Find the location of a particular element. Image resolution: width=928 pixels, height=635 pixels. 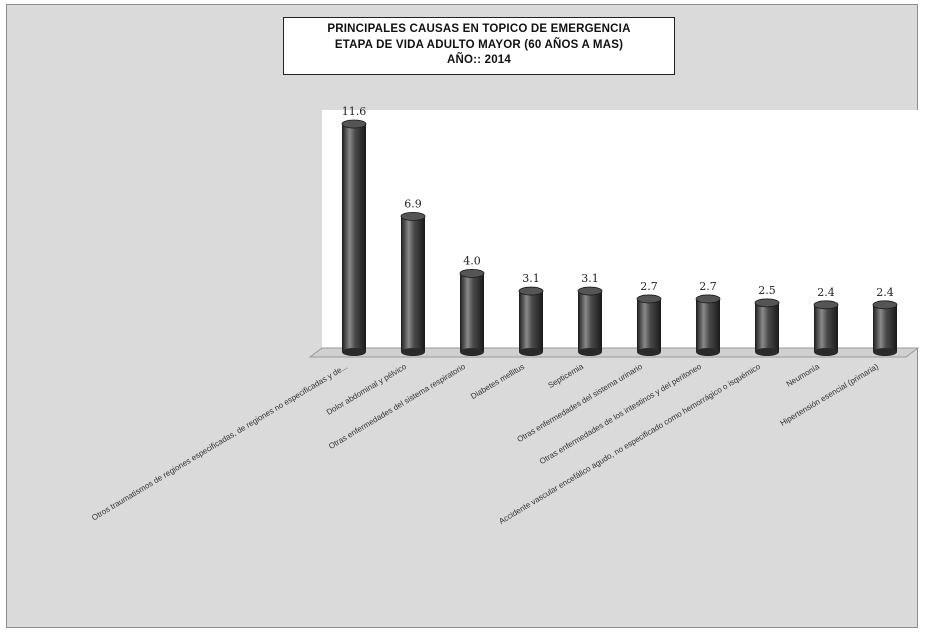

data-label-5: 3.1 is located at coordinates (590, 278).